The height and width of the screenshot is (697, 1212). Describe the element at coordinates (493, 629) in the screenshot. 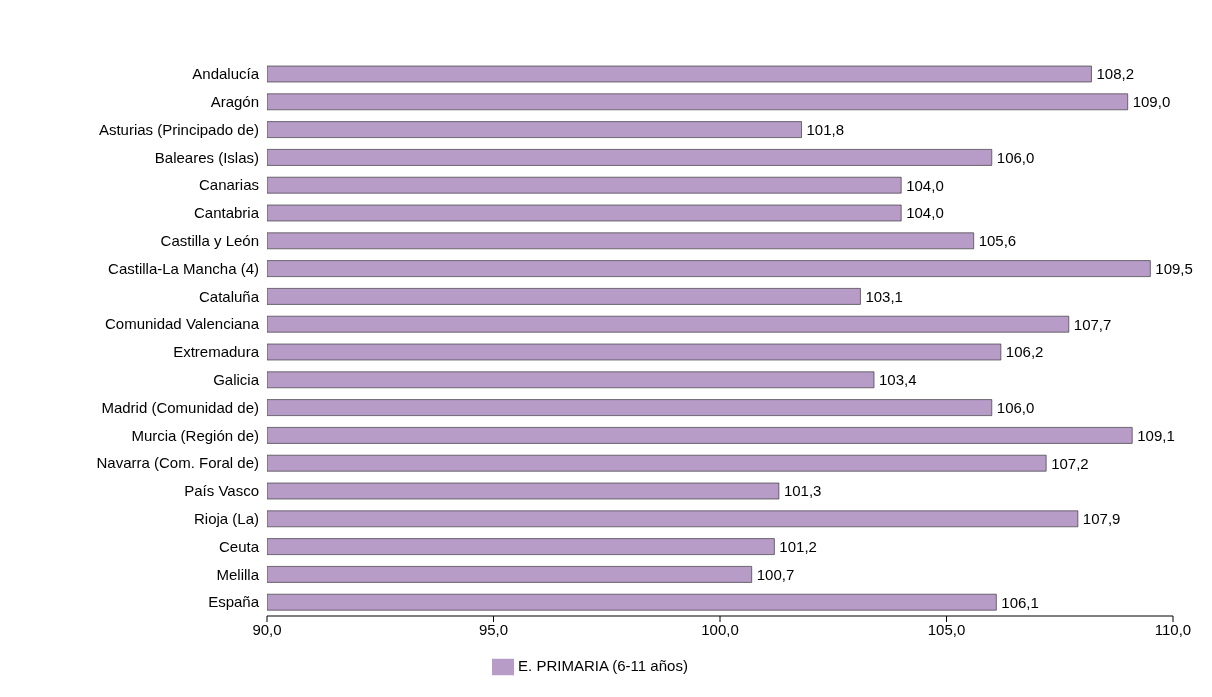

I see `x-tick-label: 95,0` at that location.